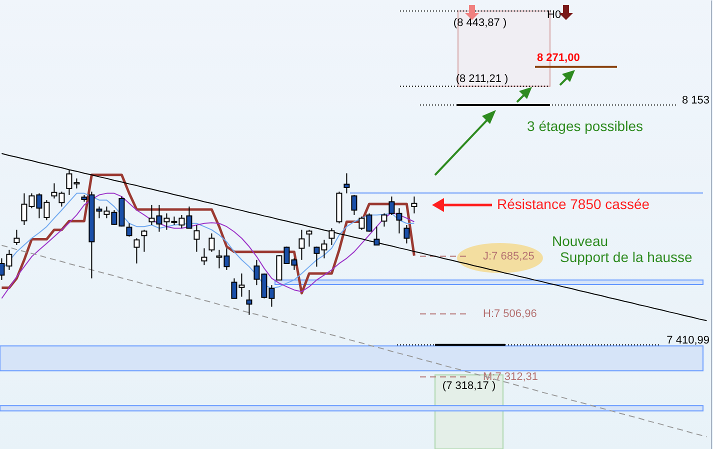 Image resolution: width=713 pixels, height=449 pixels. I want to click on y-tick-label: 8 153, so click(696, 100).